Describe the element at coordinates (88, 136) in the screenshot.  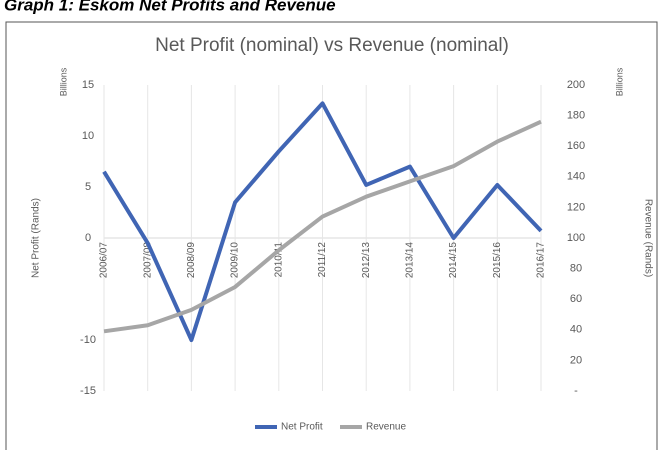
I see `y-tick-label: 10` at that location.